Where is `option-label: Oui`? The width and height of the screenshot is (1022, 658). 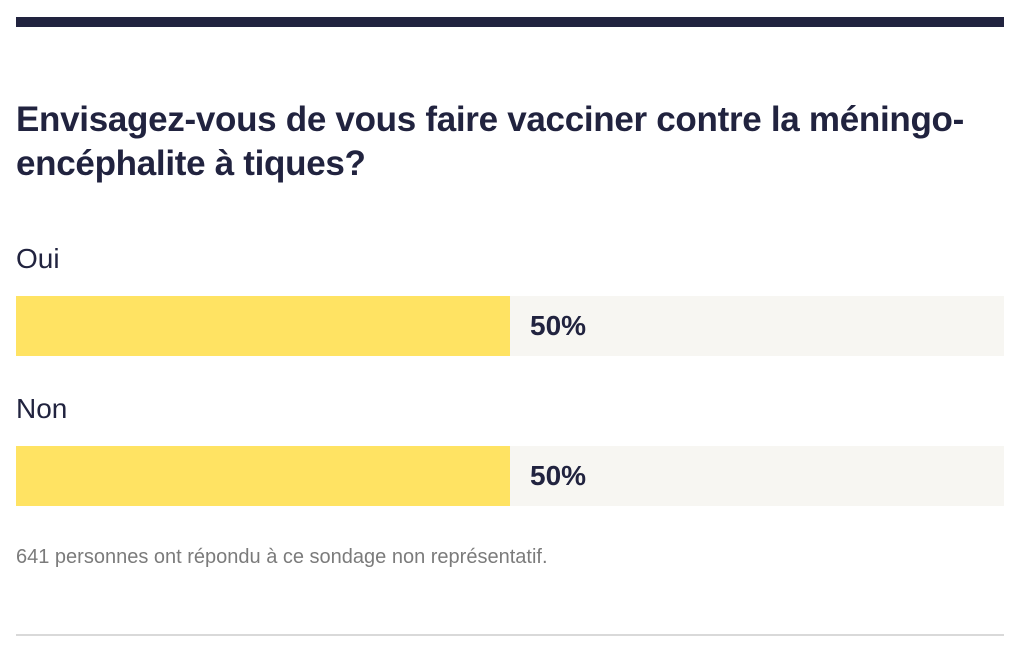
option-label: Oui is located at coordinates (38, 258).